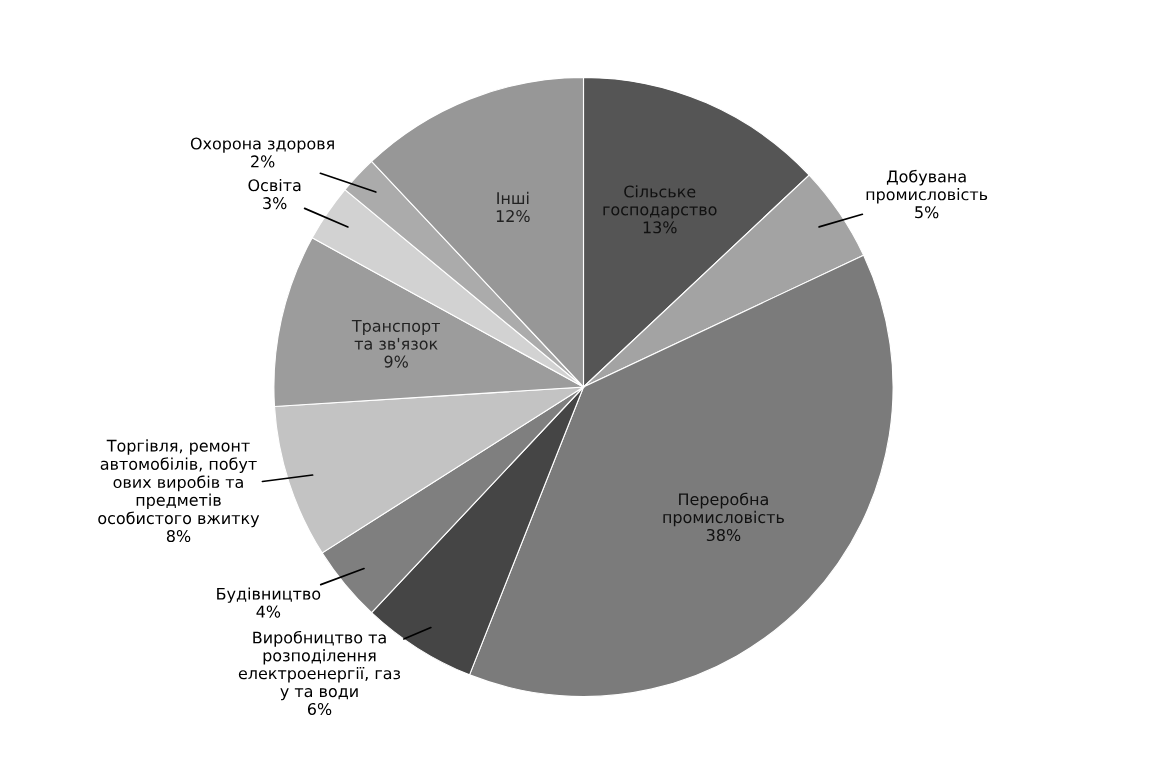 This screenshot has width=1167, height=774. I want to click on slice-label: Переробна промисловість, so click(723, 509).